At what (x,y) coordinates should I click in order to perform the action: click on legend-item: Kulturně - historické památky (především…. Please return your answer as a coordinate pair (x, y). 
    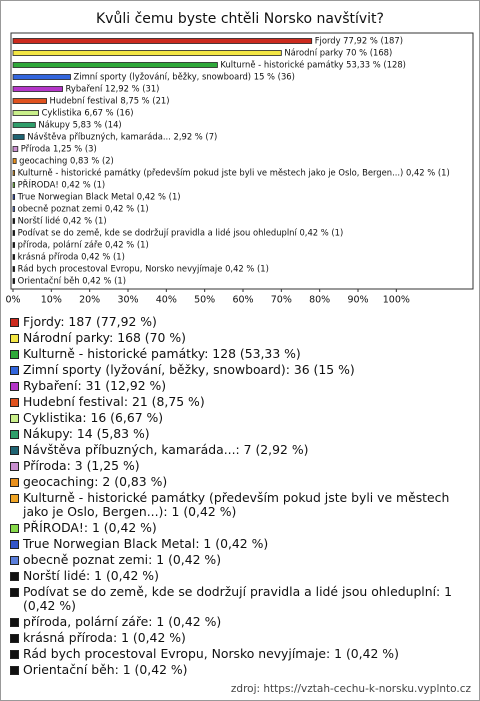
    Looking at the image, I should click on (240, 505).